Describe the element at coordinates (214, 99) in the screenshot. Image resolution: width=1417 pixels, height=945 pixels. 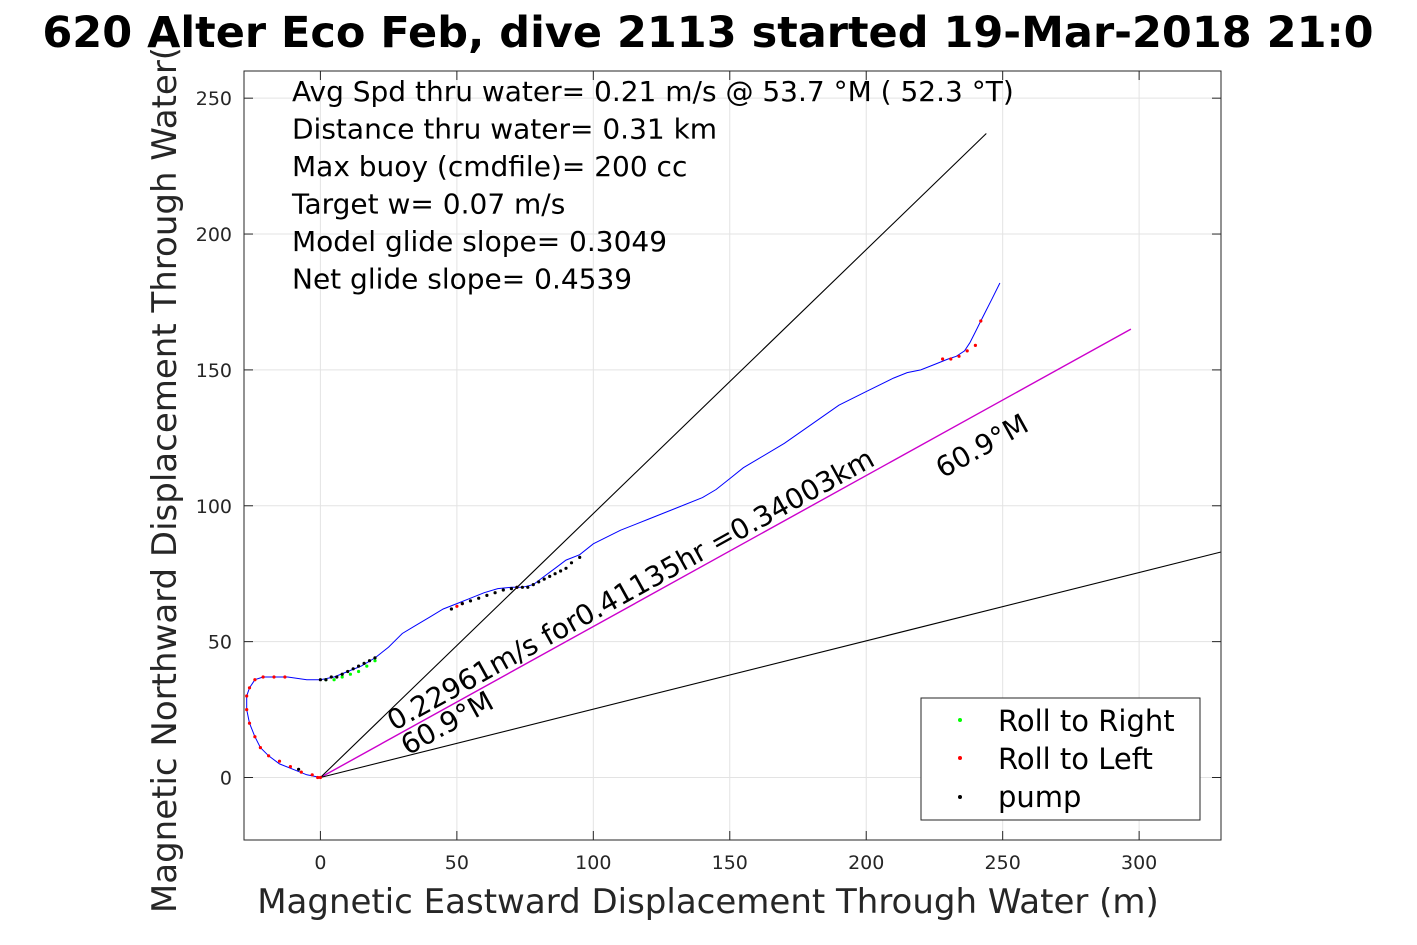
I see `y-tick-label: 250` at that location.